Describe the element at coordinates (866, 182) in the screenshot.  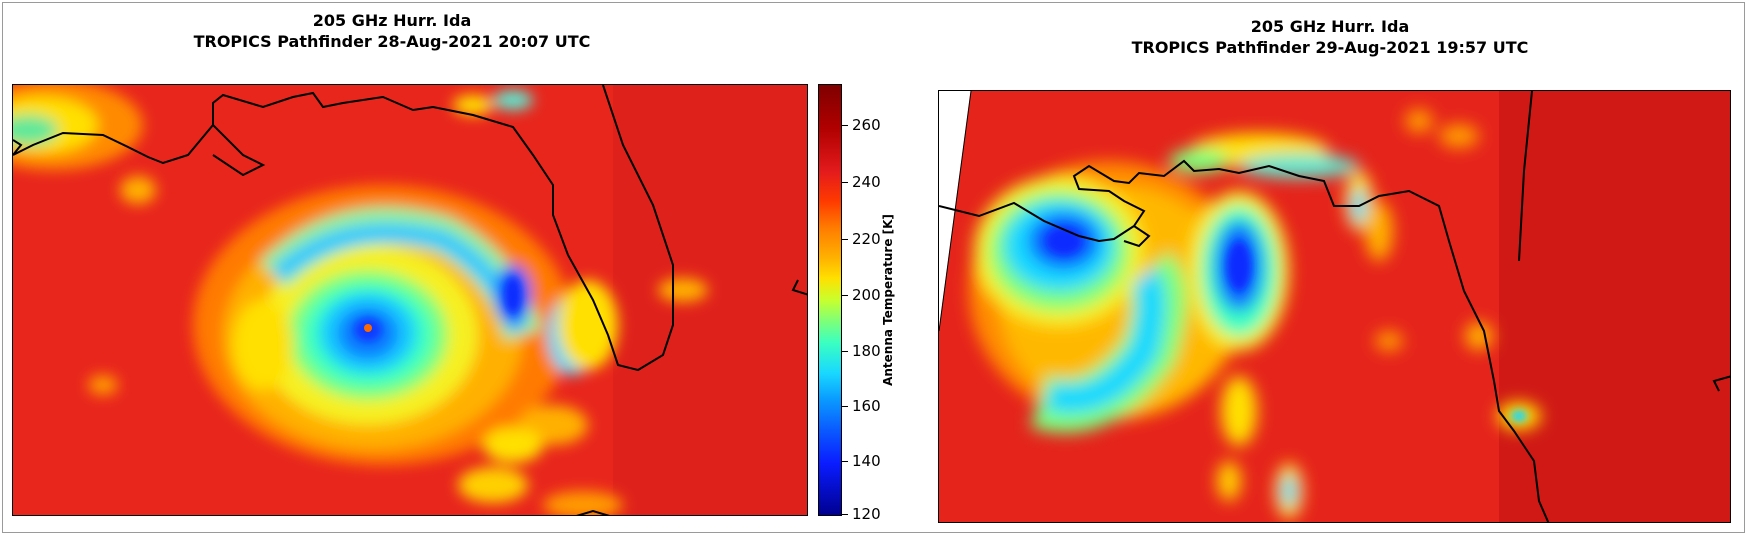
I see `colorbar-tick-label: 240` at that location.